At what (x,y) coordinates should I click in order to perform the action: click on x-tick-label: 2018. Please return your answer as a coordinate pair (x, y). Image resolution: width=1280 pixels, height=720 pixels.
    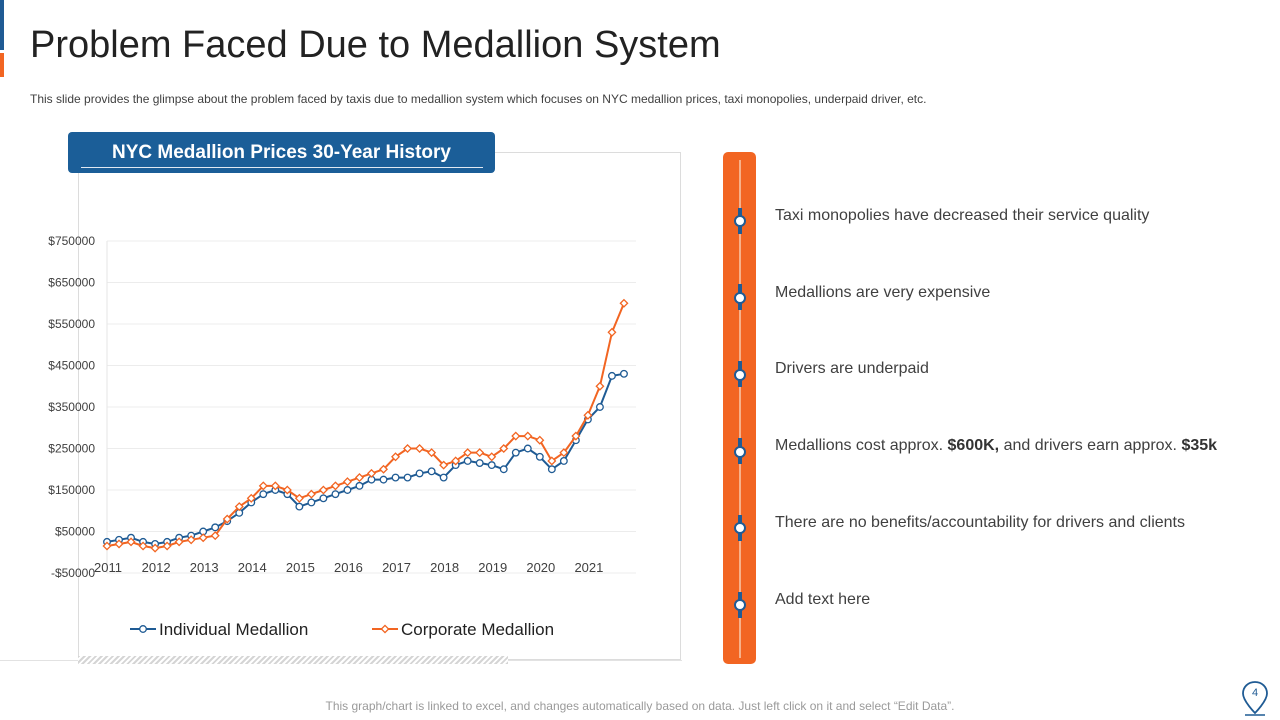
    Looking at the image, I should click on (444, 567).